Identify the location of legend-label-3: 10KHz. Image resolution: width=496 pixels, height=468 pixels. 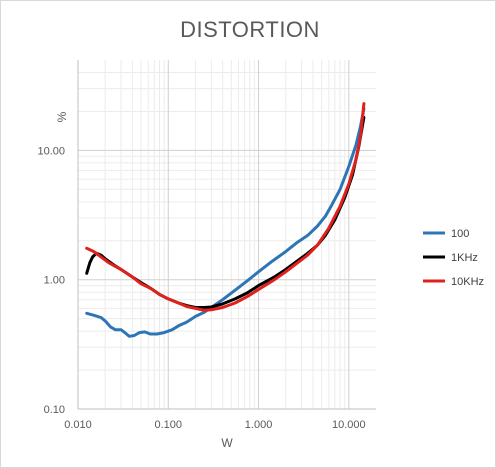
(467, 282).